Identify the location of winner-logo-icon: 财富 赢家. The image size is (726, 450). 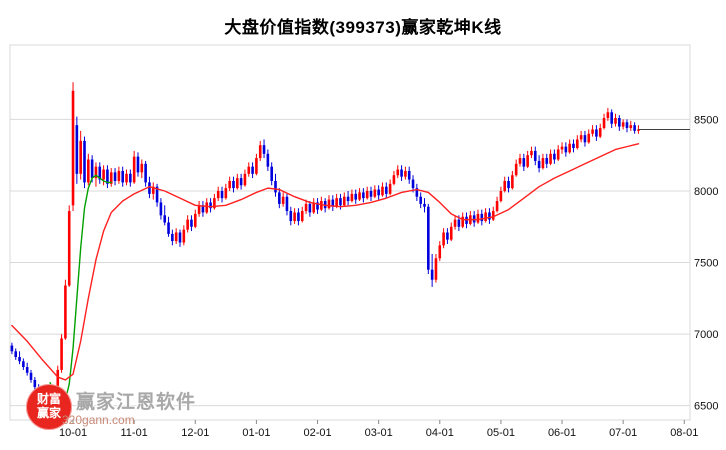
(49, 407).